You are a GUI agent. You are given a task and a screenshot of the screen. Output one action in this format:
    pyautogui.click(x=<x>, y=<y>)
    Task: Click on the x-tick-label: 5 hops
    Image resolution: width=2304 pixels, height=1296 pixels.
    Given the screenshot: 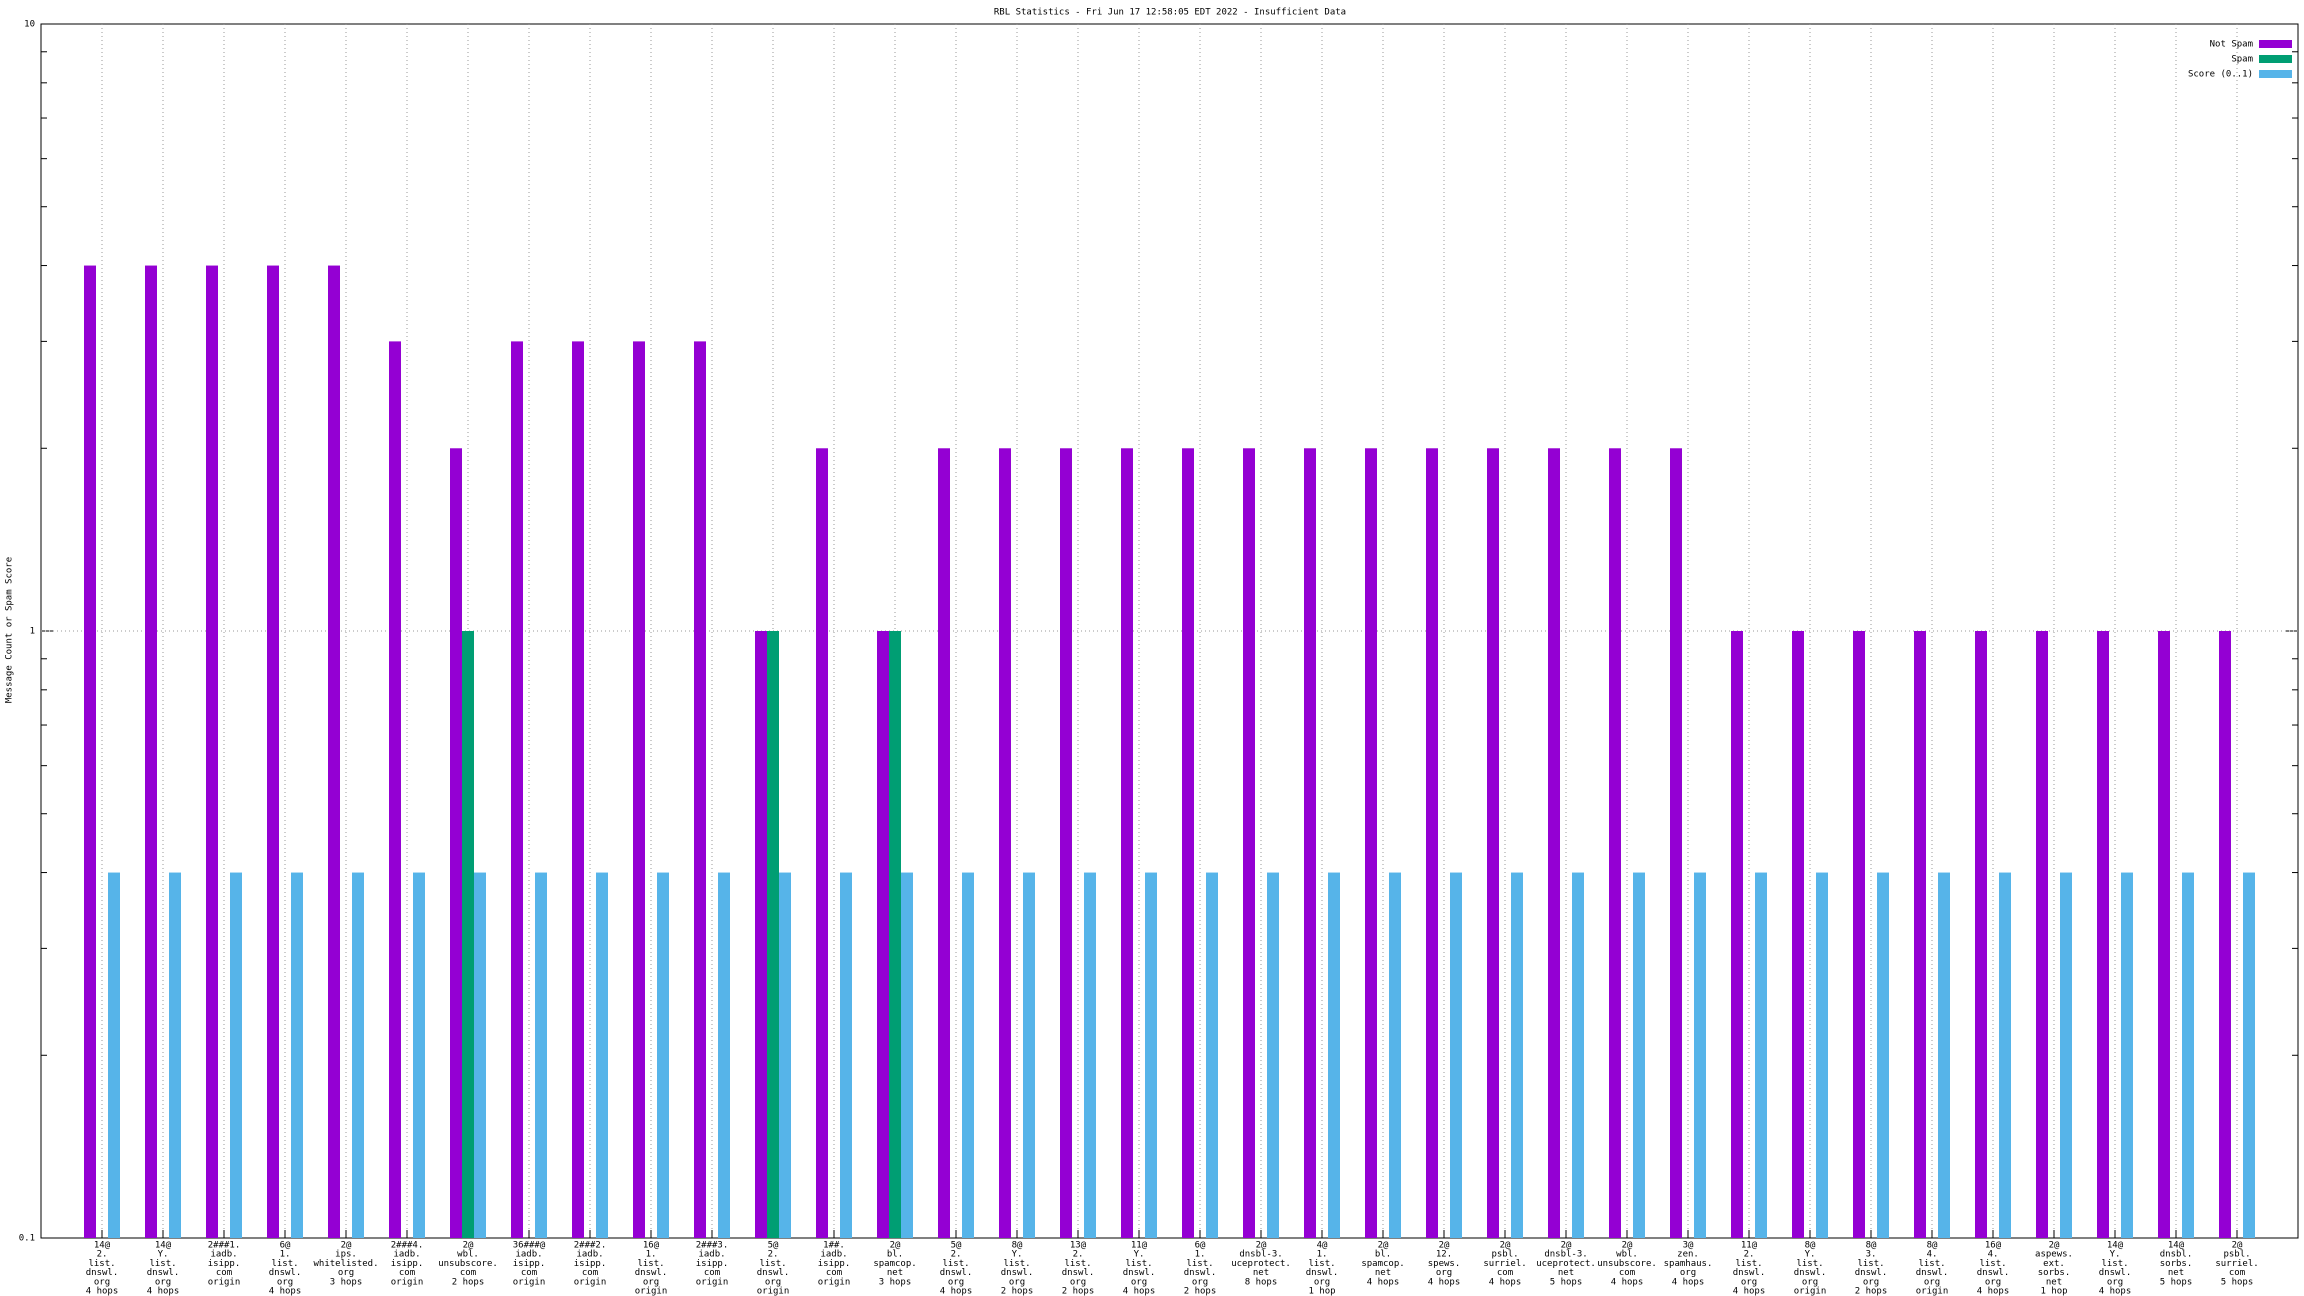 What is the action you would take?
    pyautogui.click(x=2237, y=1282)
    